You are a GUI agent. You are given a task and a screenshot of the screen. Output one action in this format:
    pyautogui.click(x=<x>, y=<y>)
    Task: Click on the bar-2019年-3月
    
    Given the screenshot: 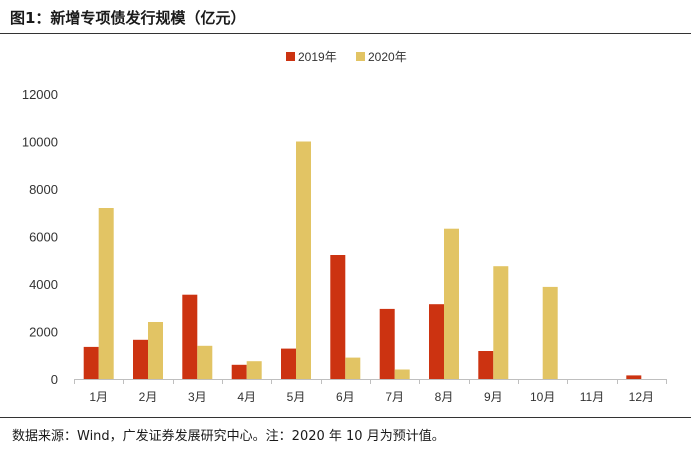 What is the action you would take?
    pyautogui.click(x=190, y=336)
    